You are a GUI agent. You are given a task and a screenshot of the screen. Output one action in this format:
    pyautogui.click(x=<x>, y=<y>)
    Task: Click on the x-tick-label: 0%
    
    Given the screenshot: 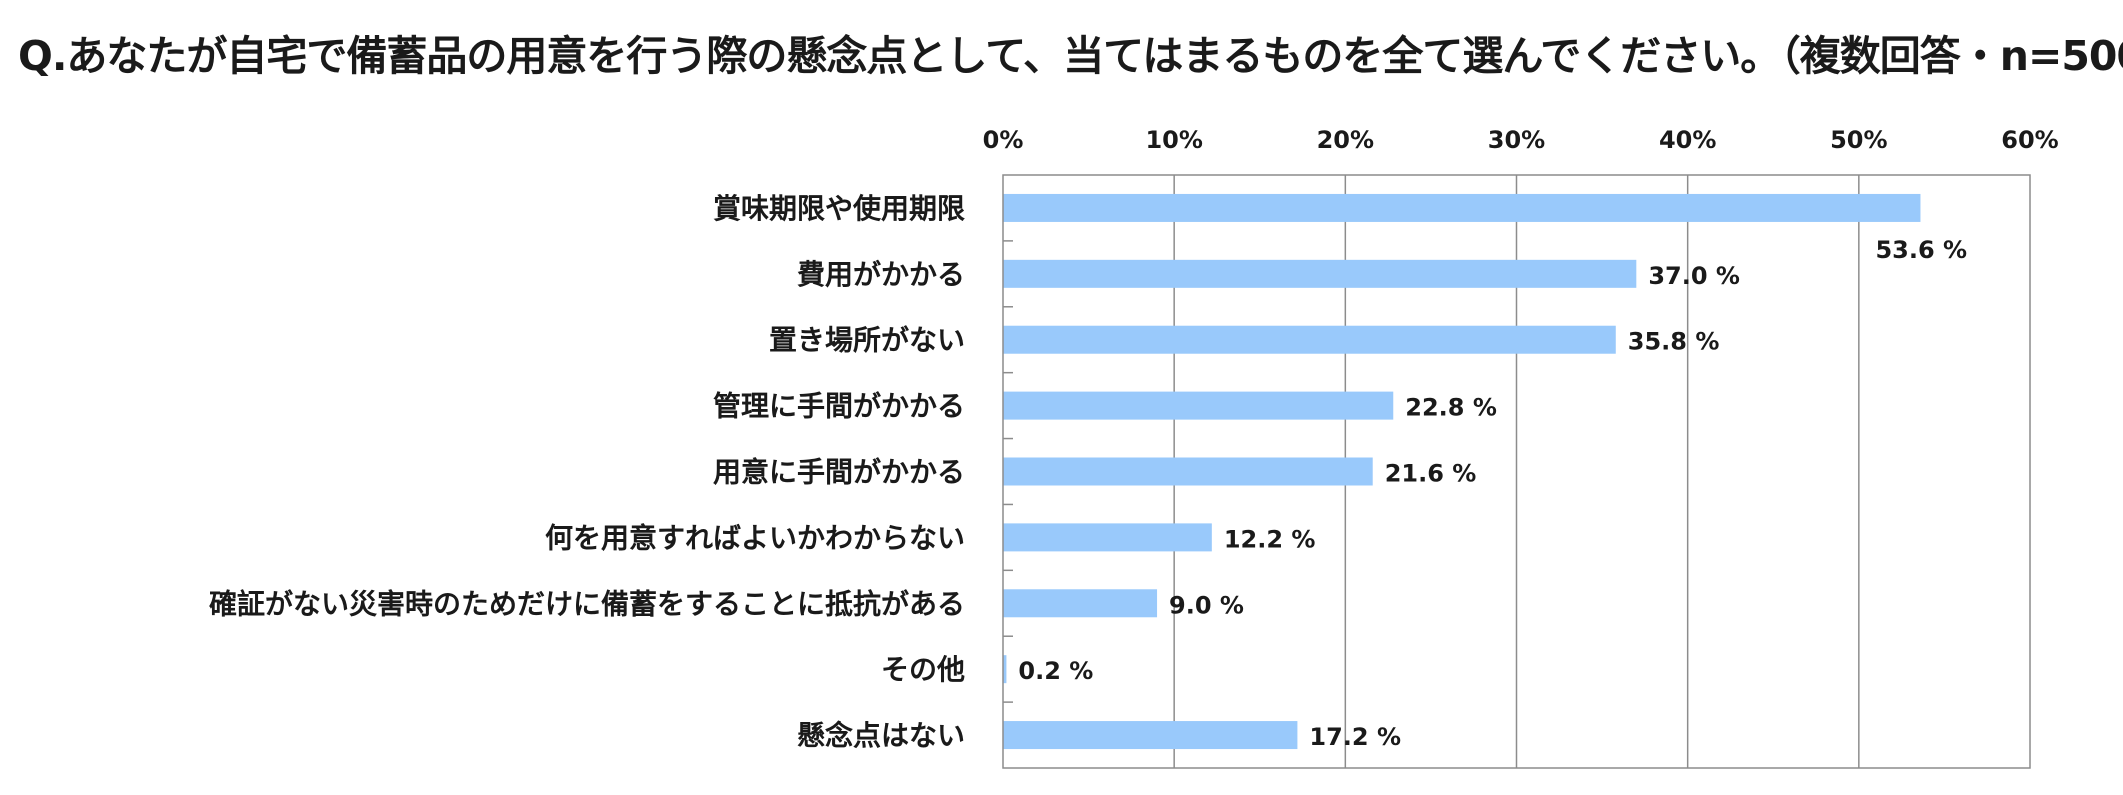 What is the action you would take?
    pyautogui.click(x=1003, y=140)
    